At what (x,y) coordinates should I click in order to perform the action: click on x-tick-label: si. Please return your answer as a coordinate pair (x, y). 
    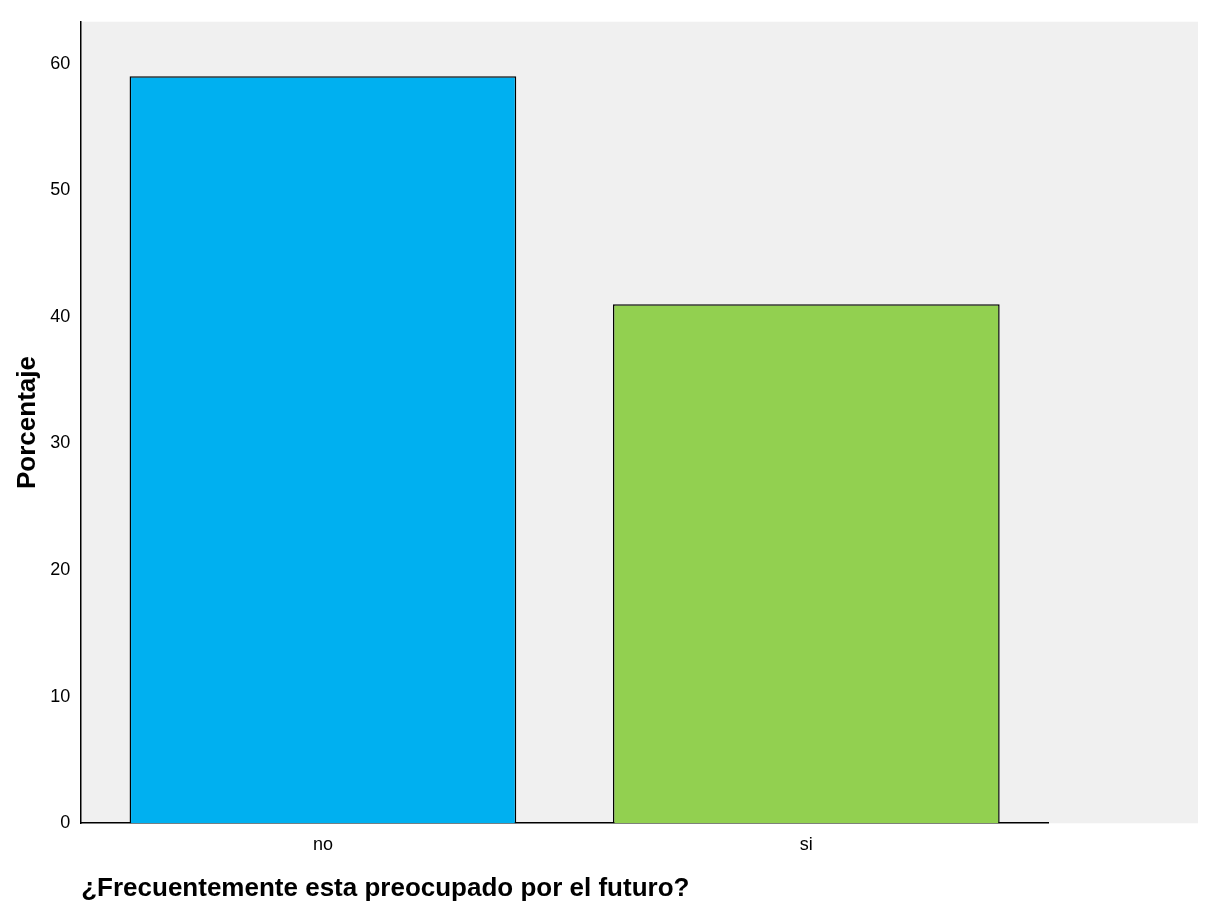
    Looking at the image, I should click on (806, 843).